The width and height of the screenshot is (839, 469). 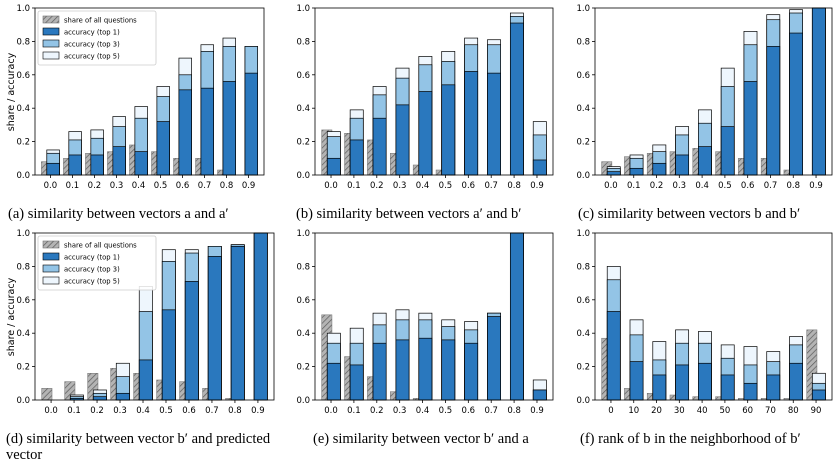 I want to click on legend-label-top5: accuracy (top 5), so click(x=92, y=57).